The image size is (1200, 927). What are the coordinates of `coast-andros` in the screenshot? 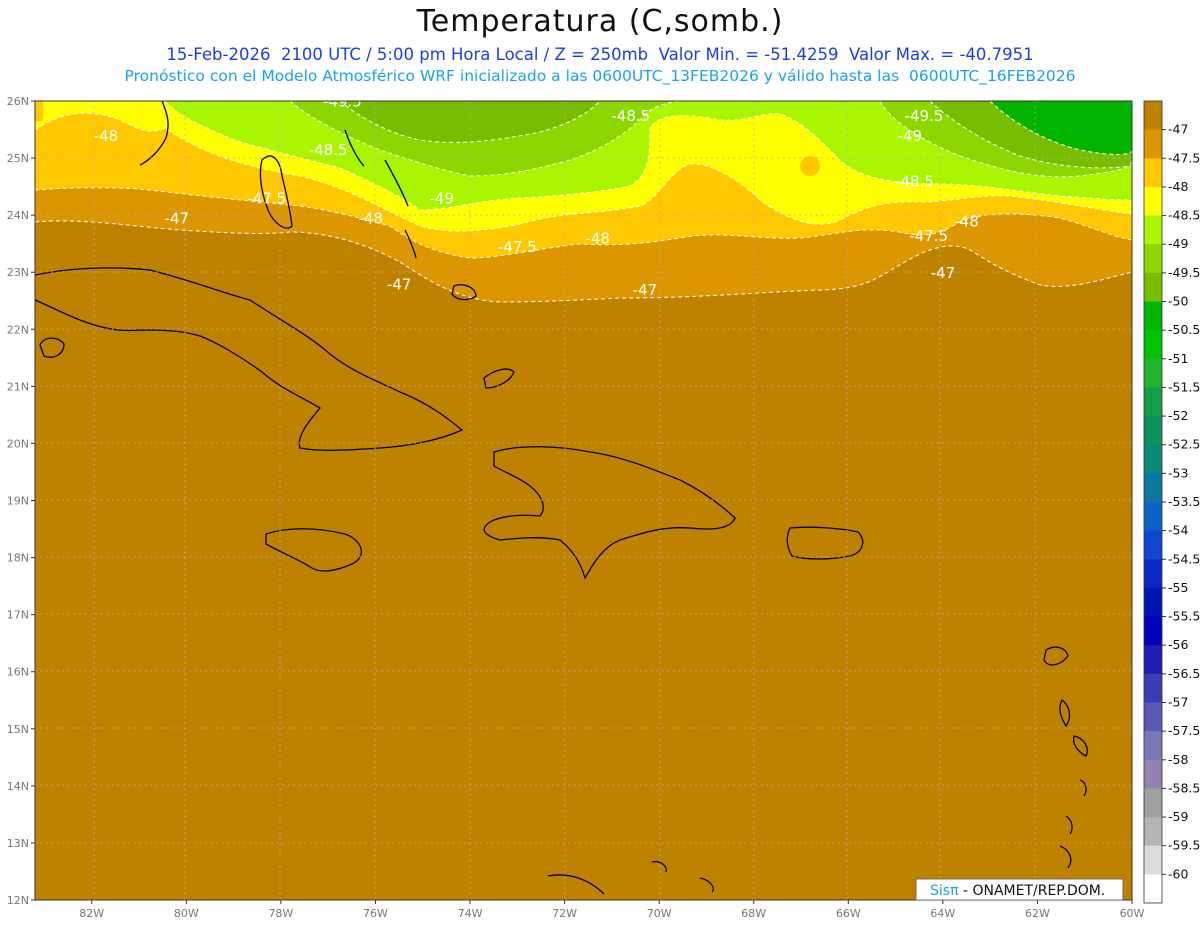 It's located at (276, 192).